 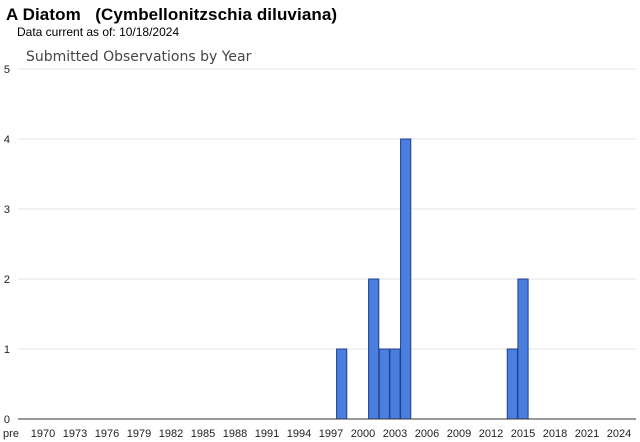 I want to click on data-current-note: Data current as of: 10/18/2024, so click(x=98, y=32).